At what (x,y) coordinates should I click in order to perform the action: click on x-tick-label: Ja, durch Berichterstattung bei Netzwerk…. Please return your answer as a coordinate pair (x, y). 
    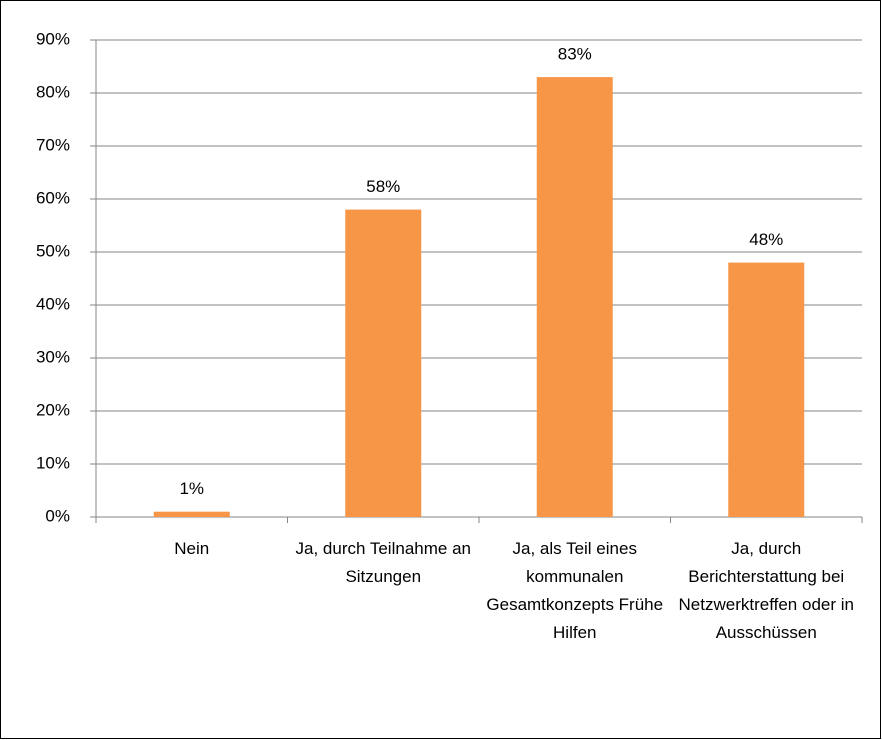
    Looking at the image, I should click on (766, 590).